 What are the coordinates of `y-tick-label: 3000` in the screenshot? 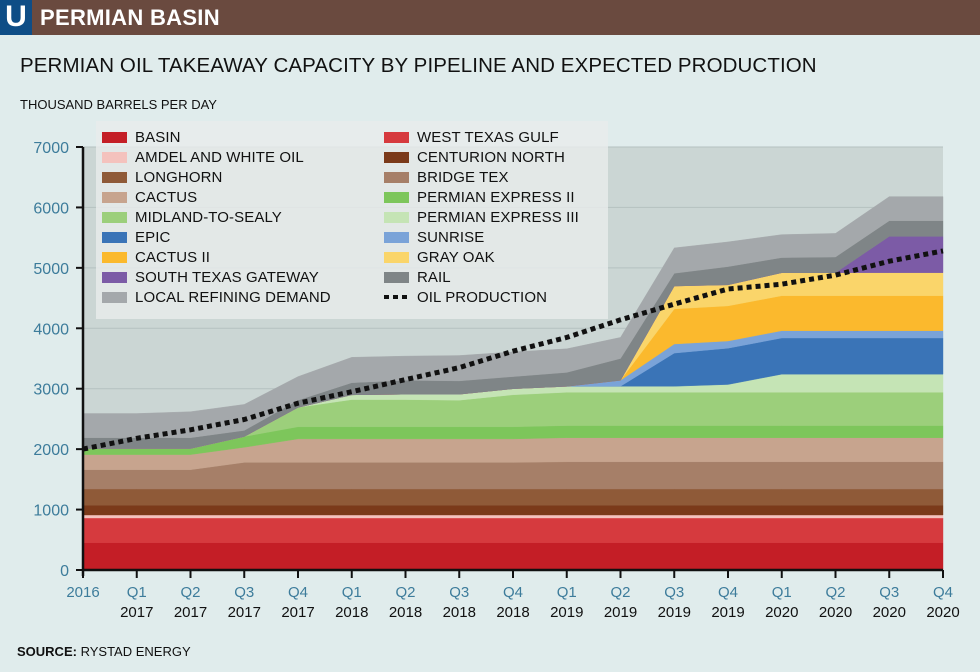 It's located at (51, 390).